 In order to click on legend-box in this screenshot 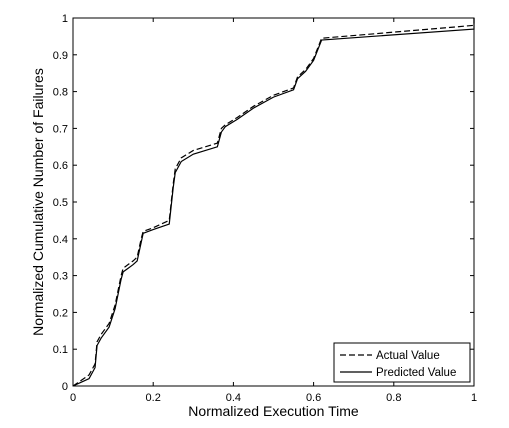, I will do `click(402, 362)`.